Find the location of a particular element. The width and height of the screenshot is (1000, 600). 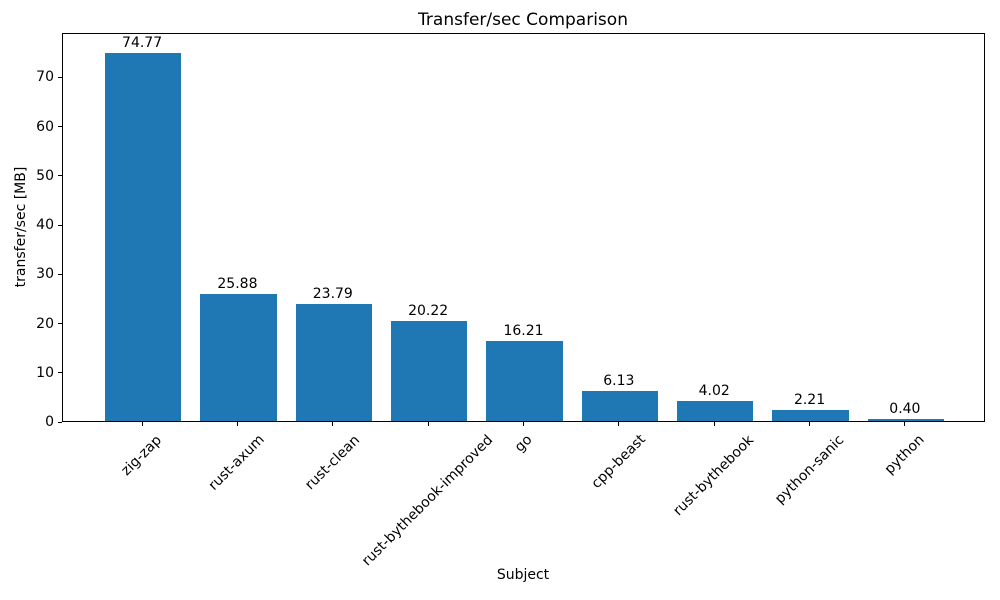

bar-rust-bythebook-improved is located at coordinates (429, 371).